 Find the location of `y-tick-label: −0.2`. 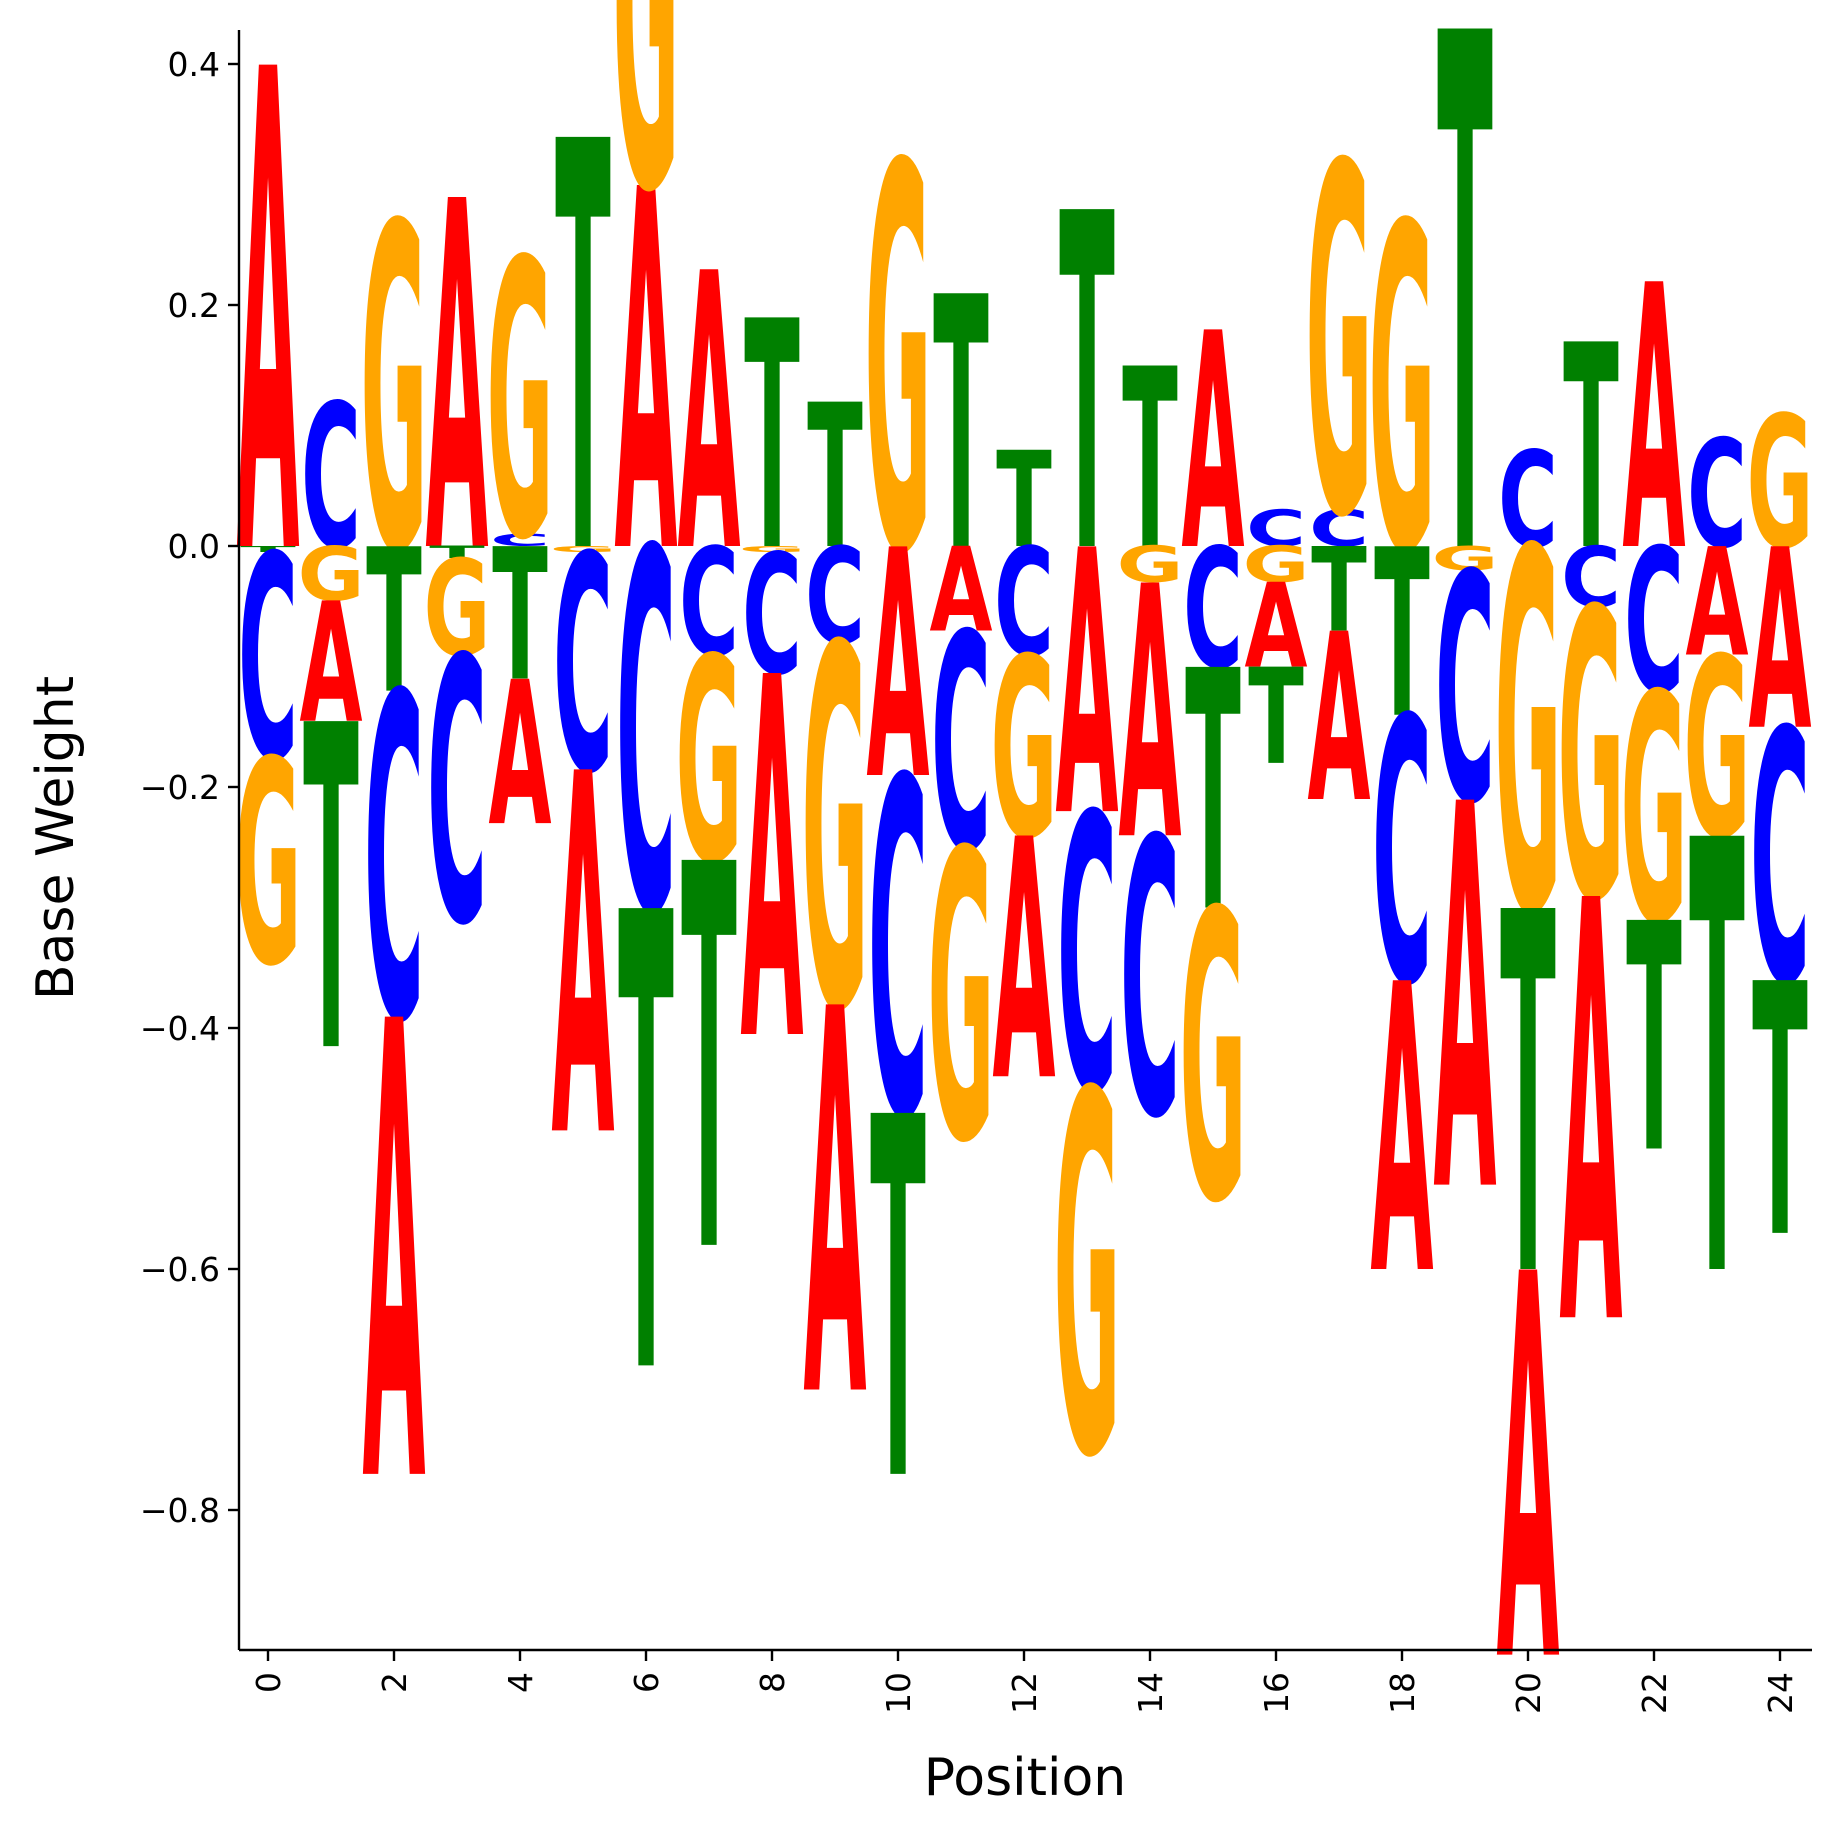

y-tick-label: −0.2 is located at coordinates (180, 787).